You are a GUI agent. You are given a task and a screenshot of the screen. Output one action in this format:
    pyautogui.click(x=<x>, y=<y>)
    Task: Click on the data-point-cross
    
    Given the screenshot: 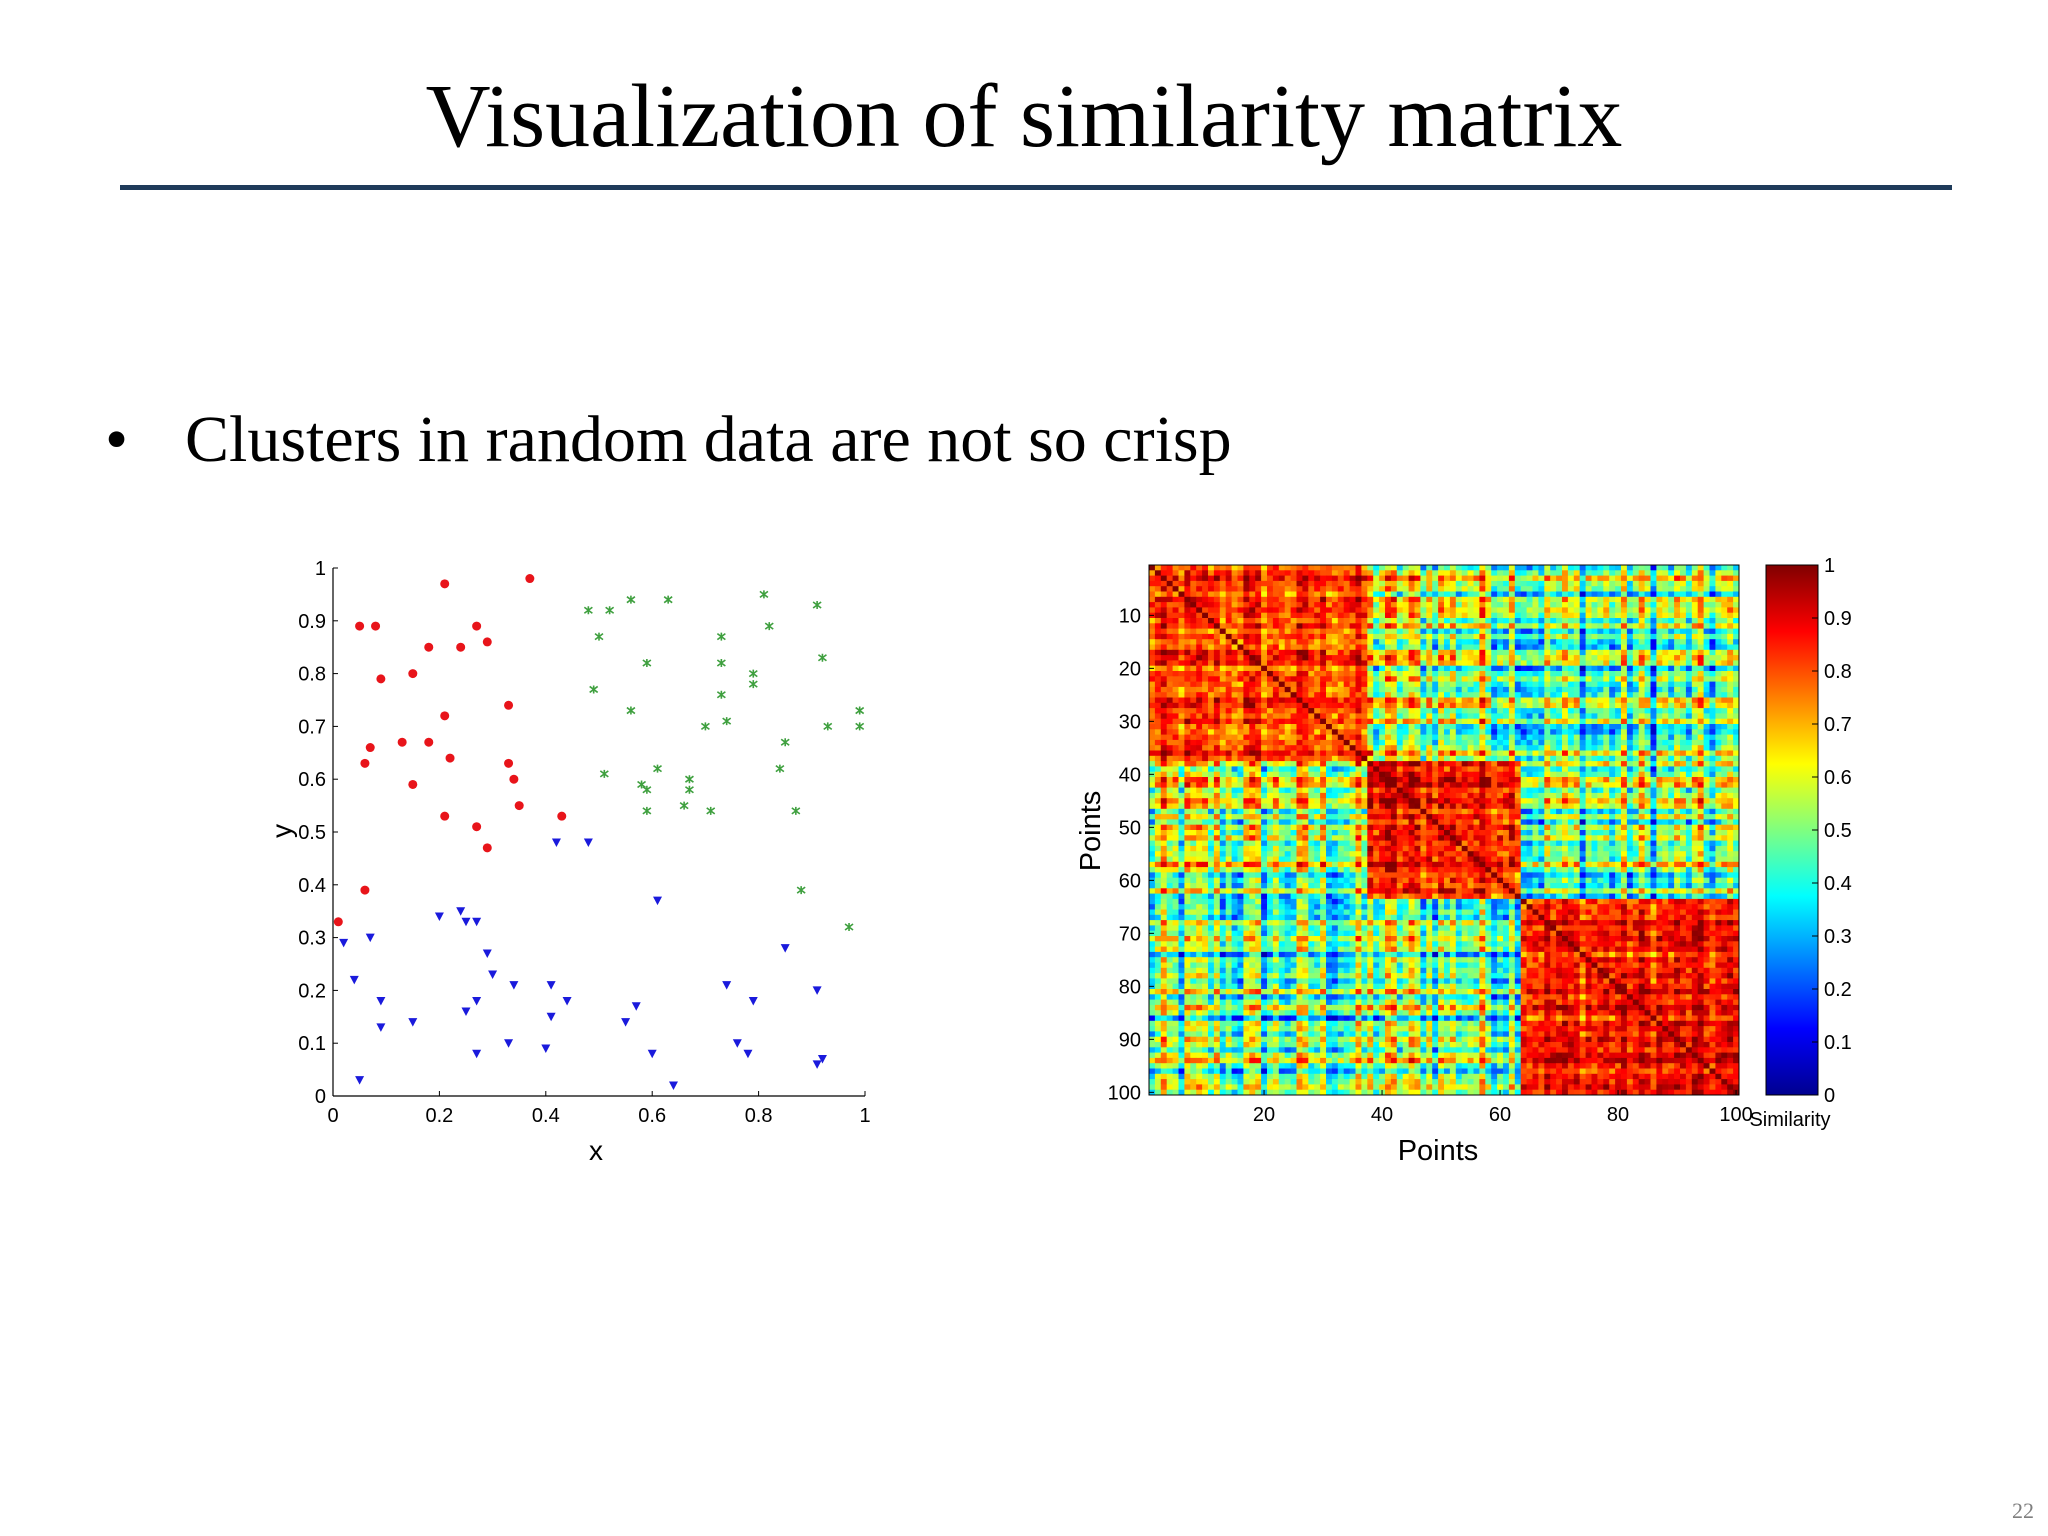 What is the action you would take?
    pyautogui.click(x=657, y=768)
    